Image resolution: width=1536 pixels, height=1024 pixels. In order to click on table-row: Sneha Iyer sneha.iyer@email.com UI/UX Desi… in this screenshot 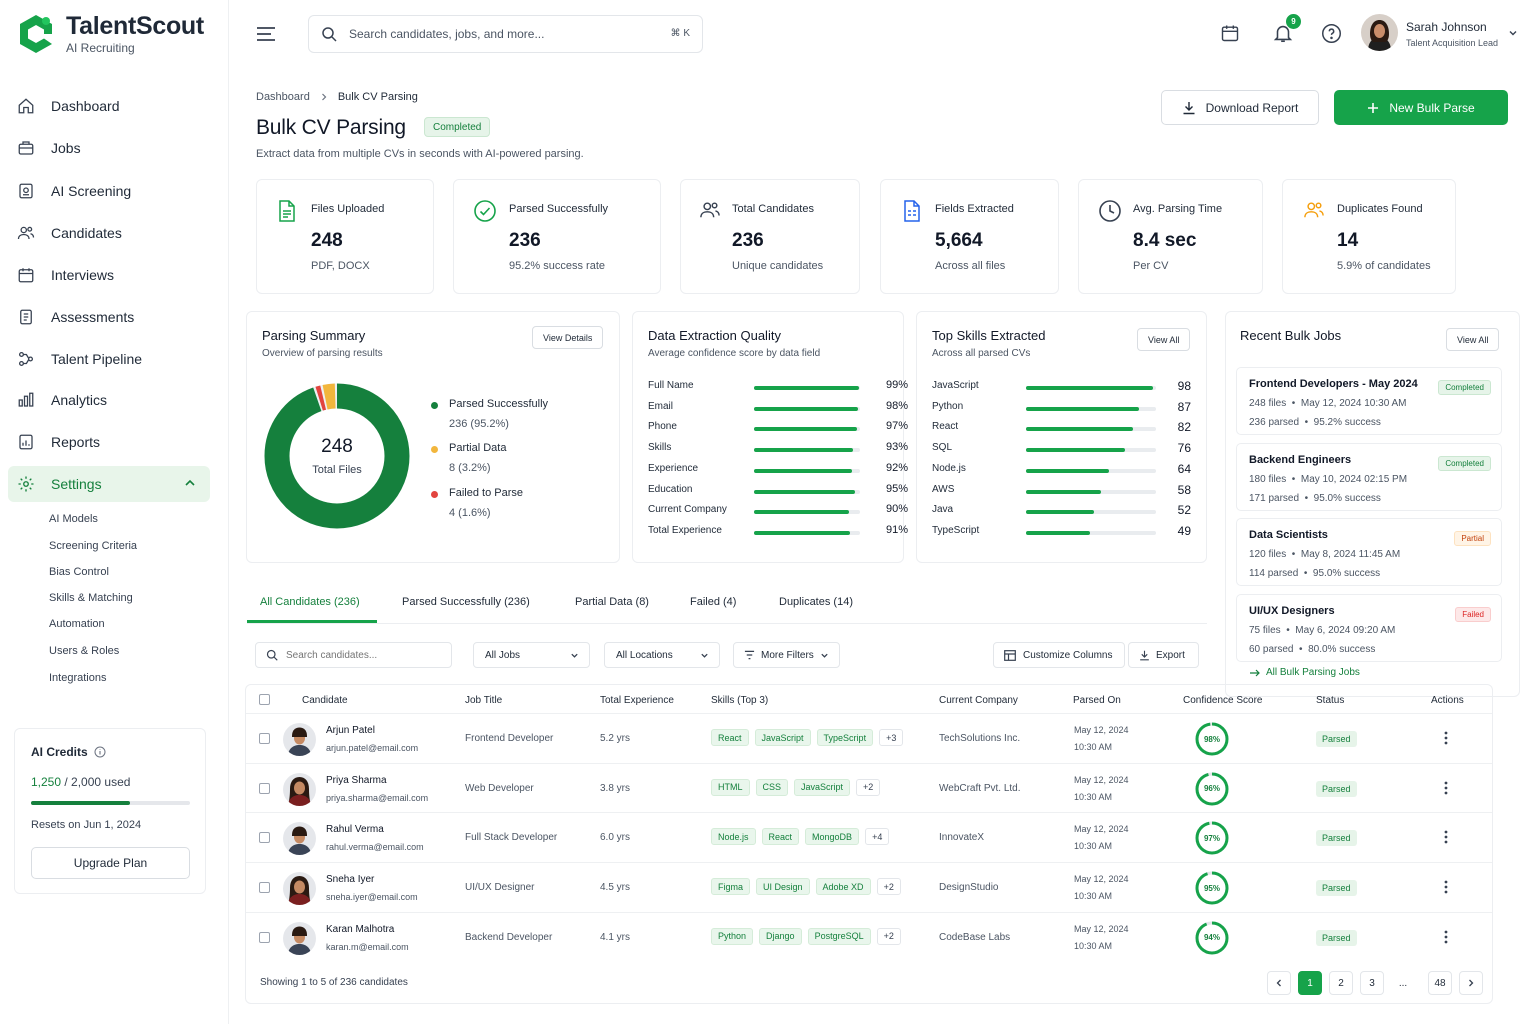, I will do `click(869, 887)`.